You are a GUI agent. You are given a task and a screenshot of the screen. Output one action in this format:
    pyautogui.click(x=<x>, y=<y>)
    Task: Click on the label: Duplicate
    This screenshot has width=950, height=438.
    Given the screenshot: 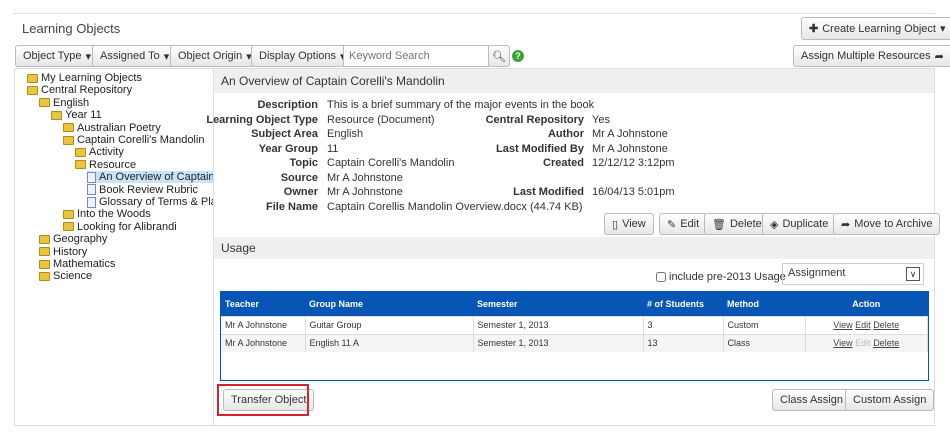 What is the action you would take?
    pyautogui.click(x=805, y=224)
    